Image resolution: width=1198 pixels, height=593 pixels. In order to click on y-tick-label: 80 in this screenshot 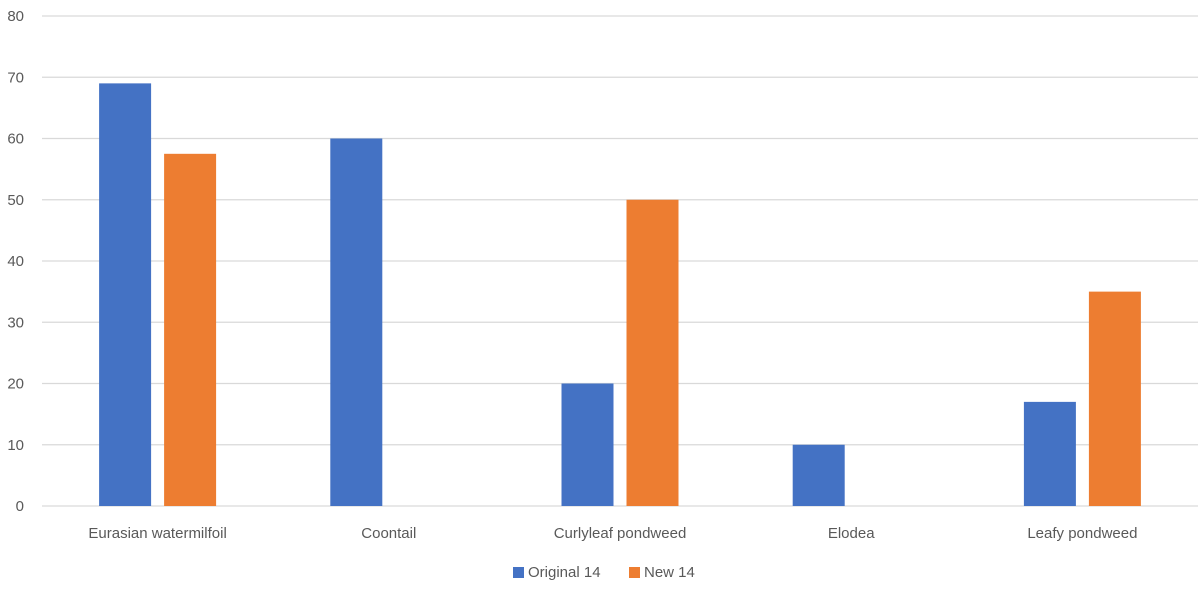, I will do `click(15, 16)`.